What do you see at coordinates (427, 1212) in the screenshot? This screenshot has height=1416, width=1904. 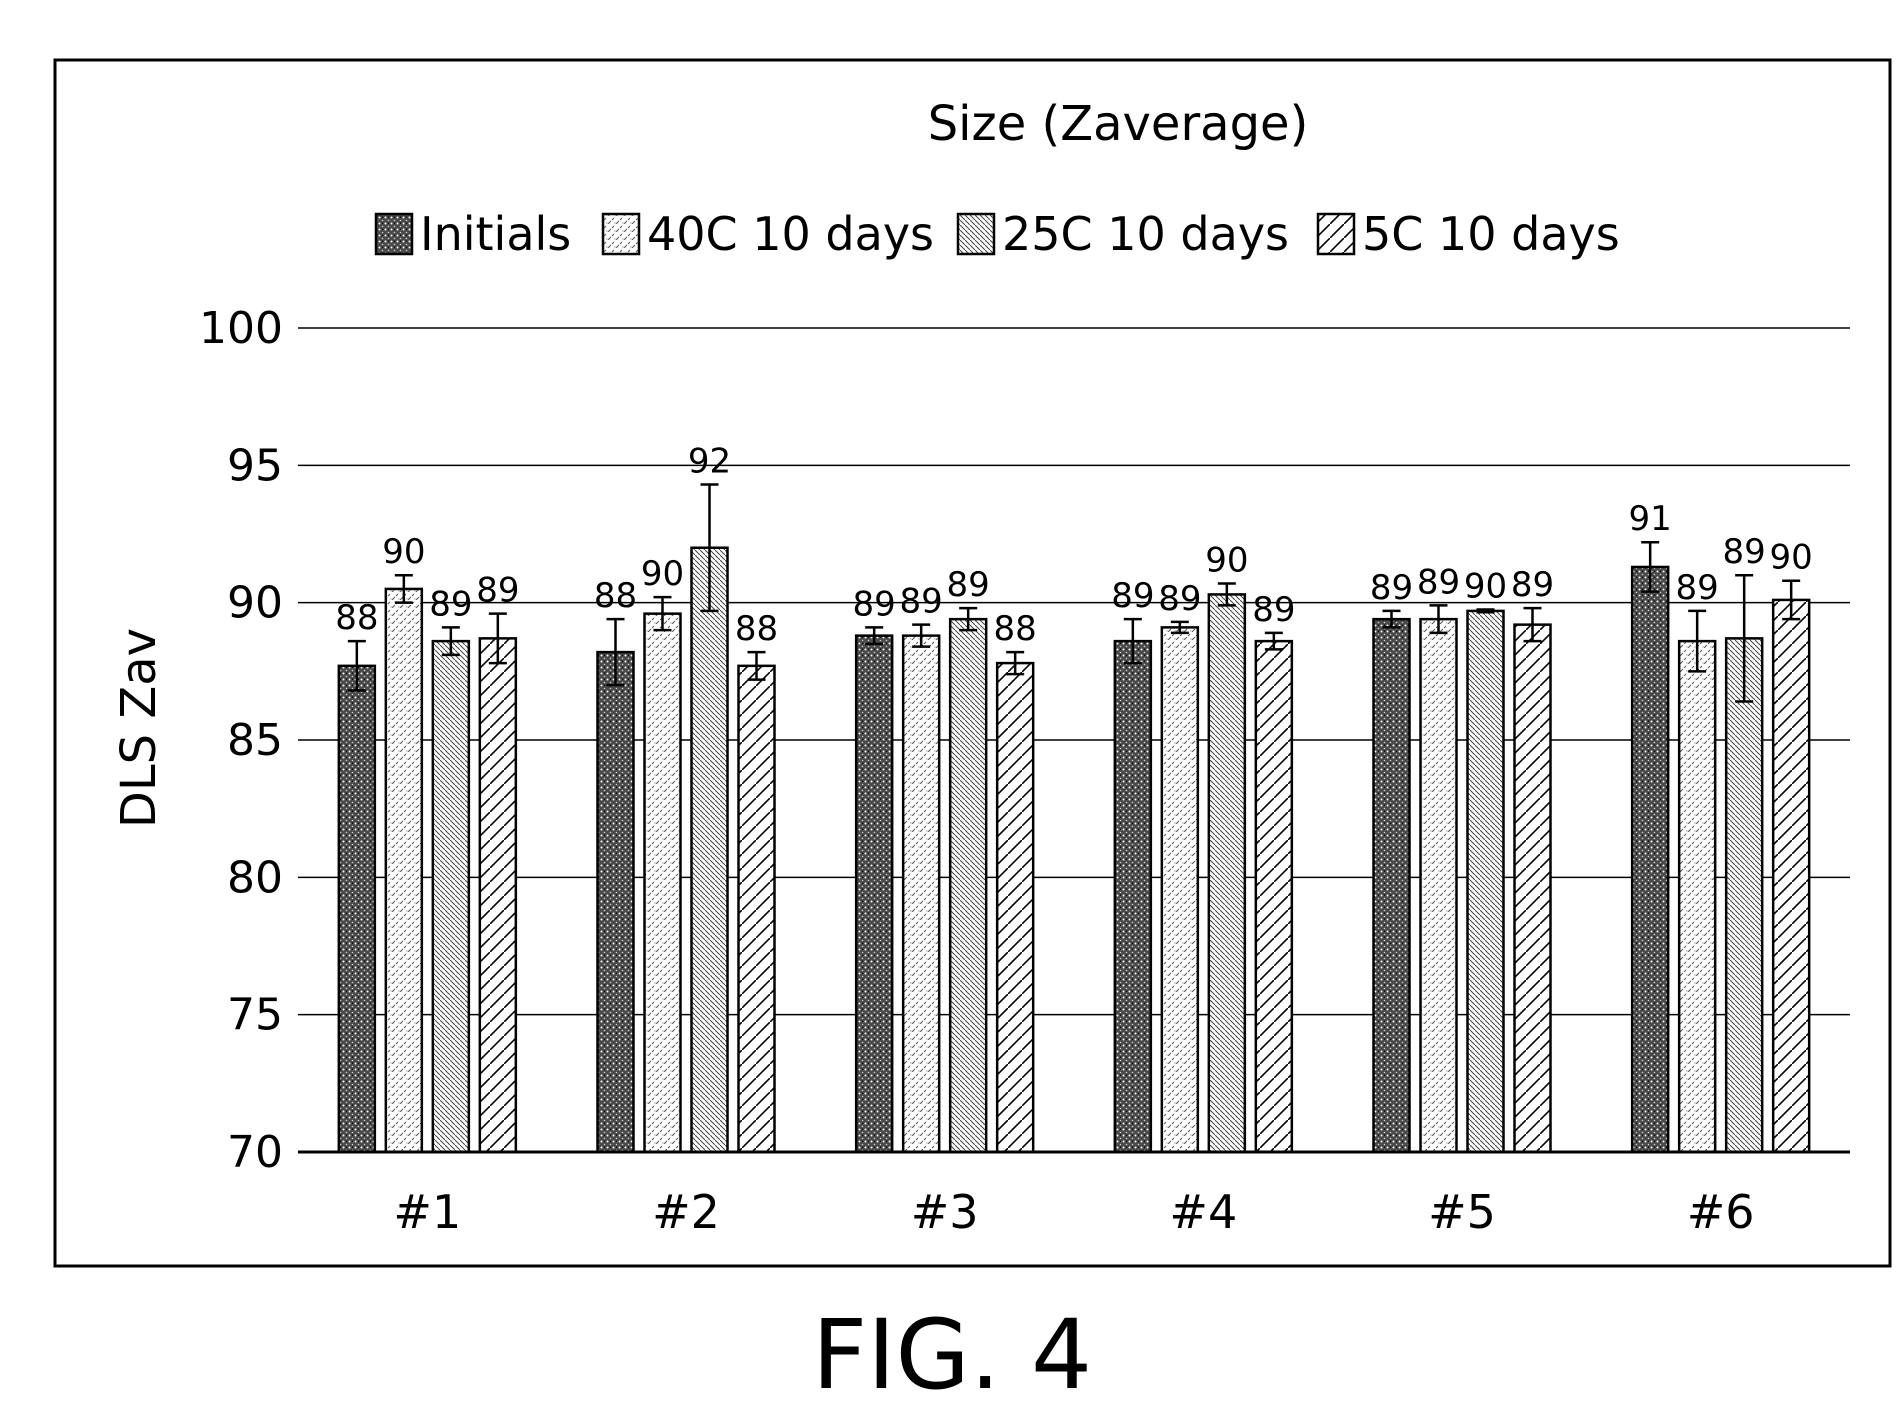 I see `x-tick-label: #1` at bounding box center [427, 1212].